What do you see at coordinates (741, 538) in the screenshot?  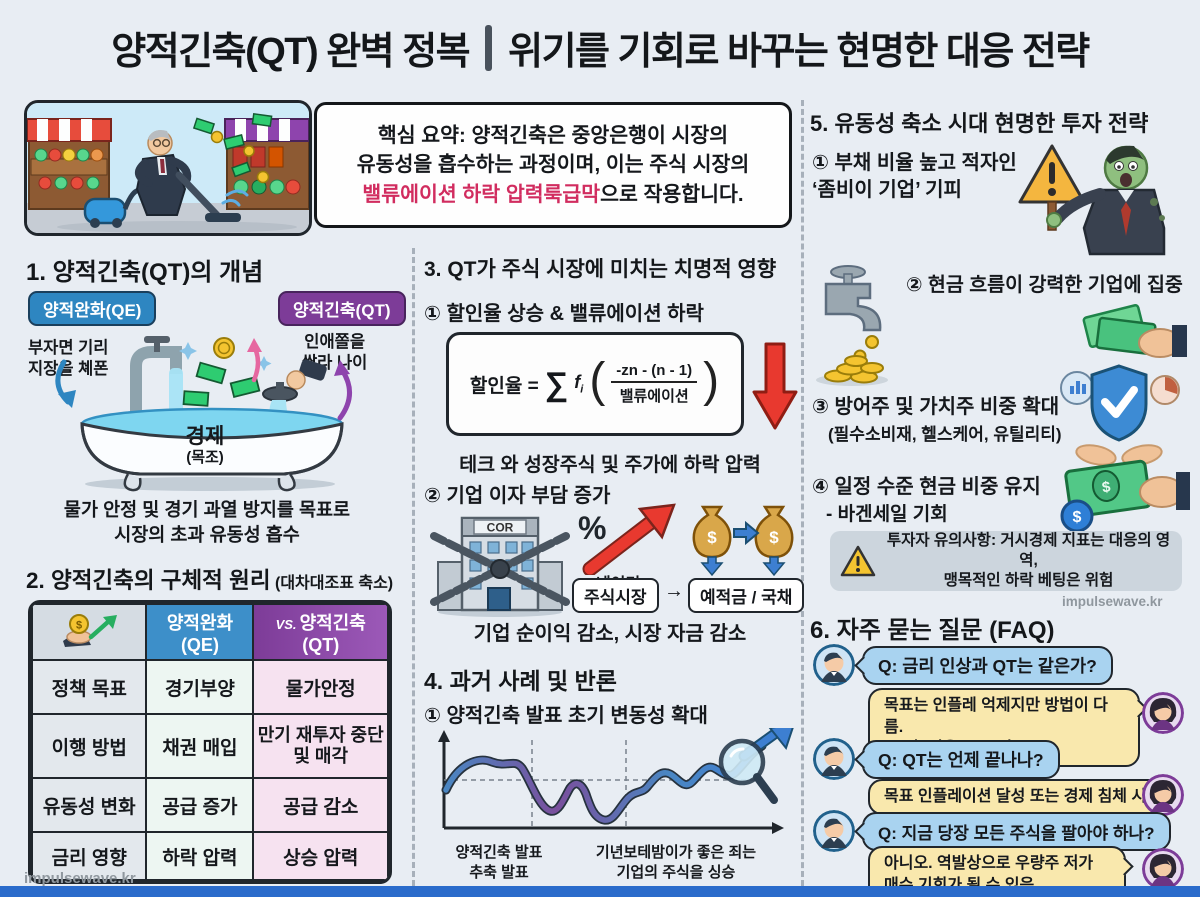 I see `money-bags-icon: $ $` at bounding box center [741, 538].